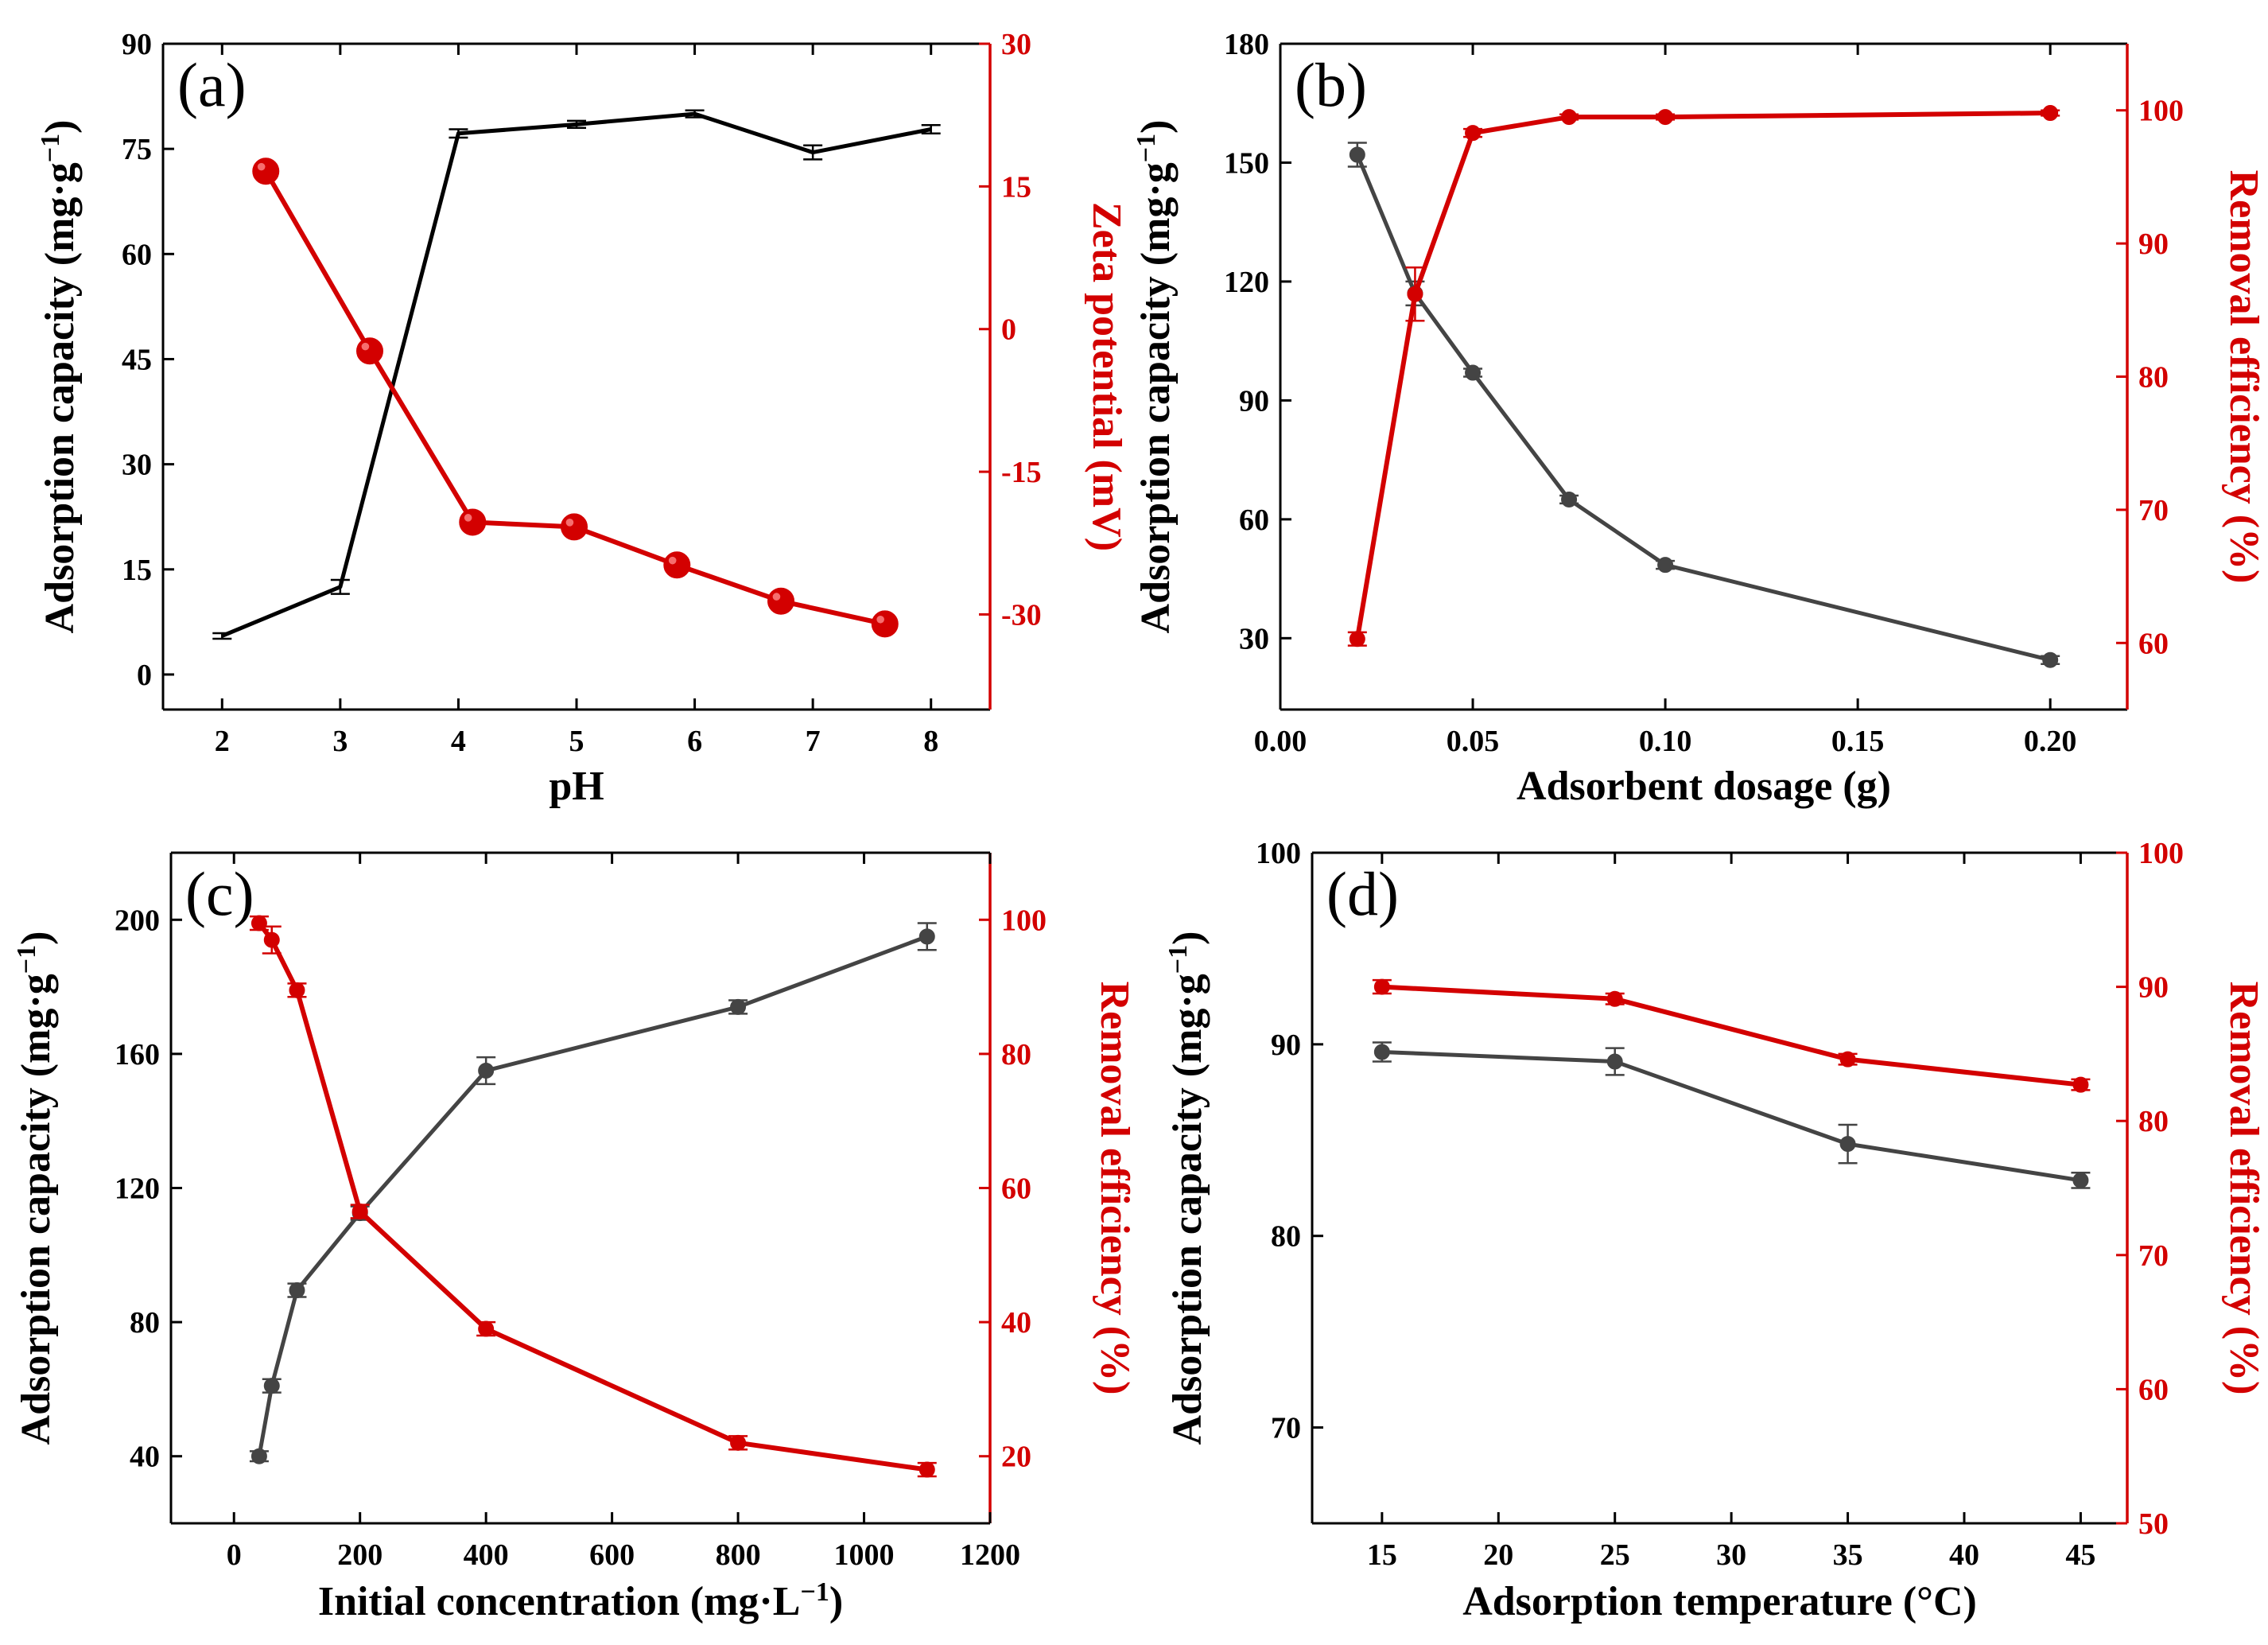 Image resolution: width=2268 pixels, height=1645 pixels. I want to click on y-tick-label: 120, so click(137, 1189).